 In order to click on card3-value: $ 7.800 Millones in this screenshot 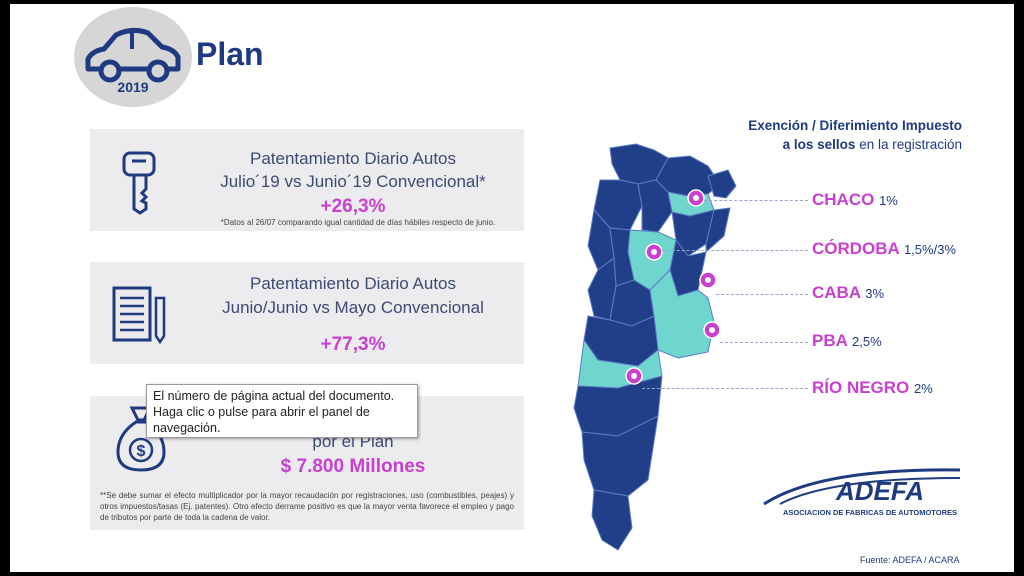, I will do `click(353, 466)`.